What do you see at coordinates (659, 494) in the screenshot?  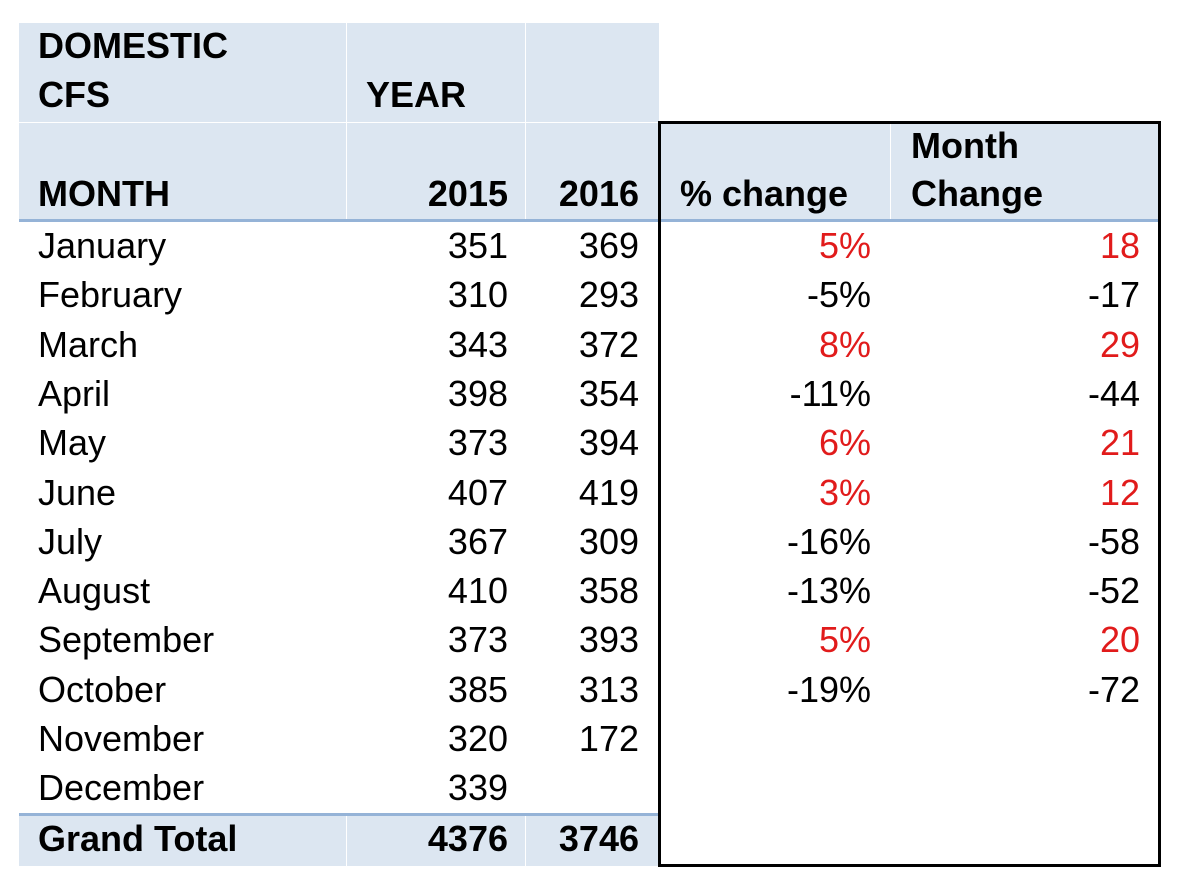 I see `change-box-left` at bounding box center [659, 494].